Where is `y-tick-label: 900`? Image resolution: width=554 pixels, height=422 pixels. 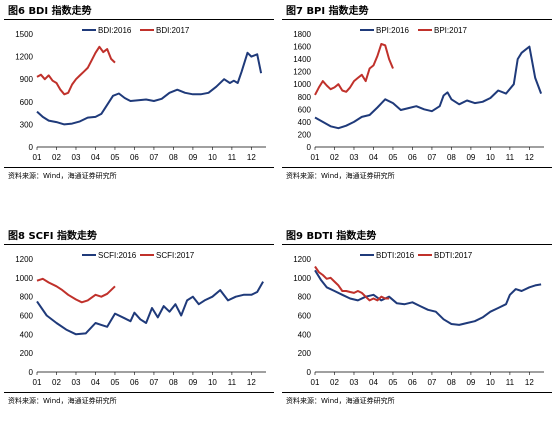
y-tick-label: 900 is located at coordinates (27, 79).